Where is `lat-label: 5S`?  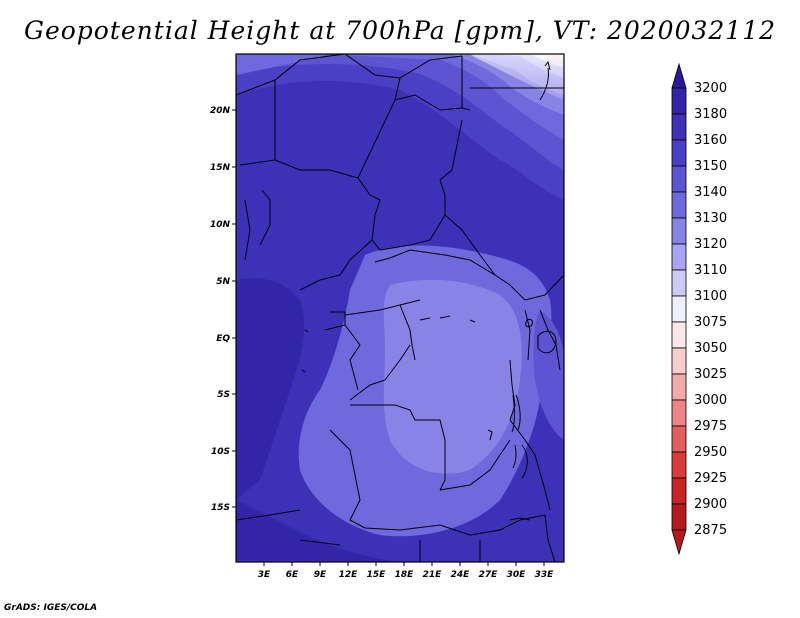
lat-label: 5S is located at coordinates (223, 395).